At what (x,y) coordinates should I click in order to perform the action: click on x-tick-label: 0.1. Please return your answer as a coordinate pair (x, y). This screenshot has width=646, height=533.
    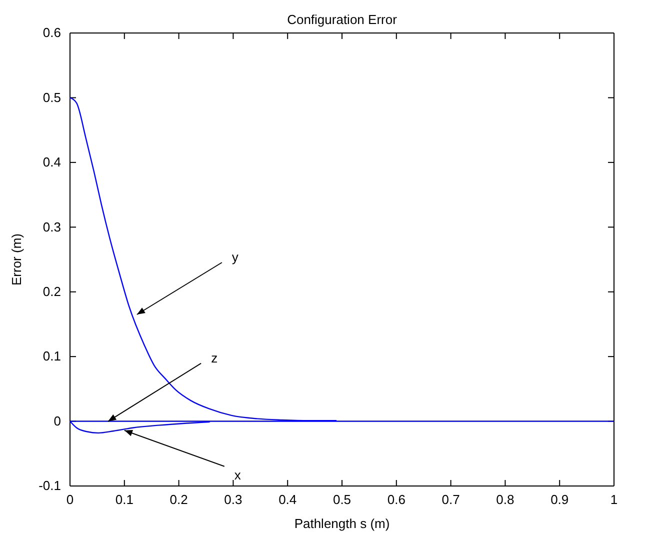
    Looking at the image, I should click on (124, 500).